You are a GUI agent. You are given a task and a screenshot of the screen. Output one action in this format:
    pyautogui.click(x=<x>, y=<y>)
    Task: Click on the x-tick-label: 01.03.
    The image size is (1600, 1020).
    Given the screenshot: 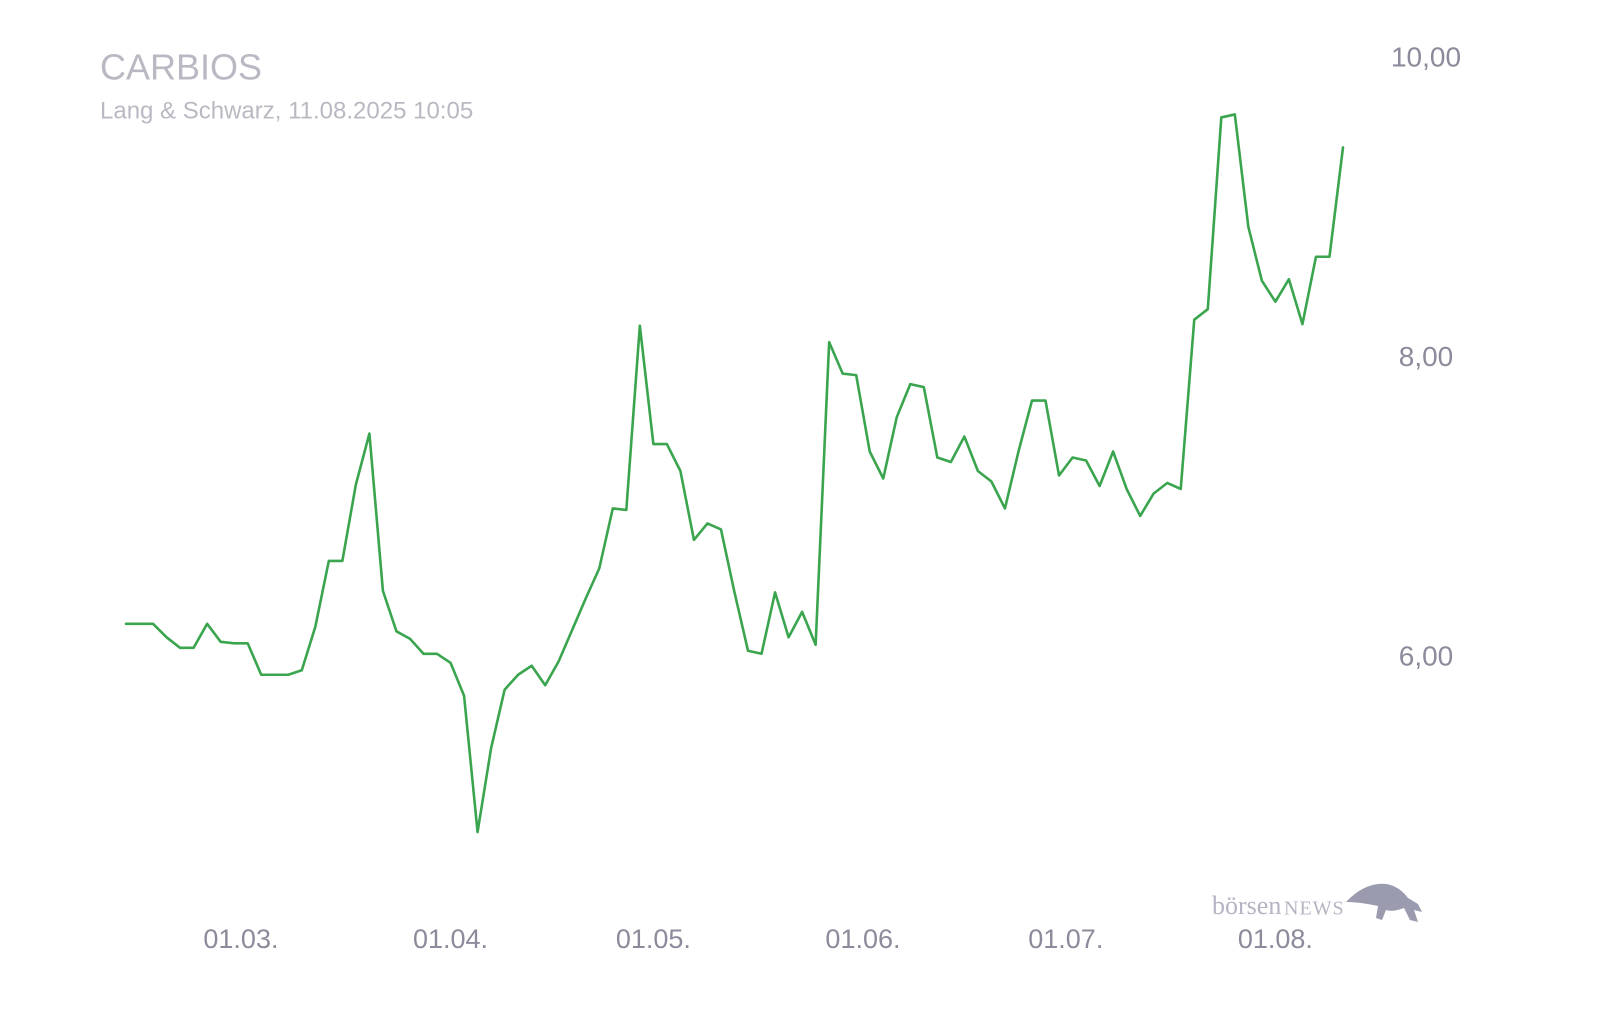 What is the action you would take?
    pyautogui.click(x=240, y=939)
    